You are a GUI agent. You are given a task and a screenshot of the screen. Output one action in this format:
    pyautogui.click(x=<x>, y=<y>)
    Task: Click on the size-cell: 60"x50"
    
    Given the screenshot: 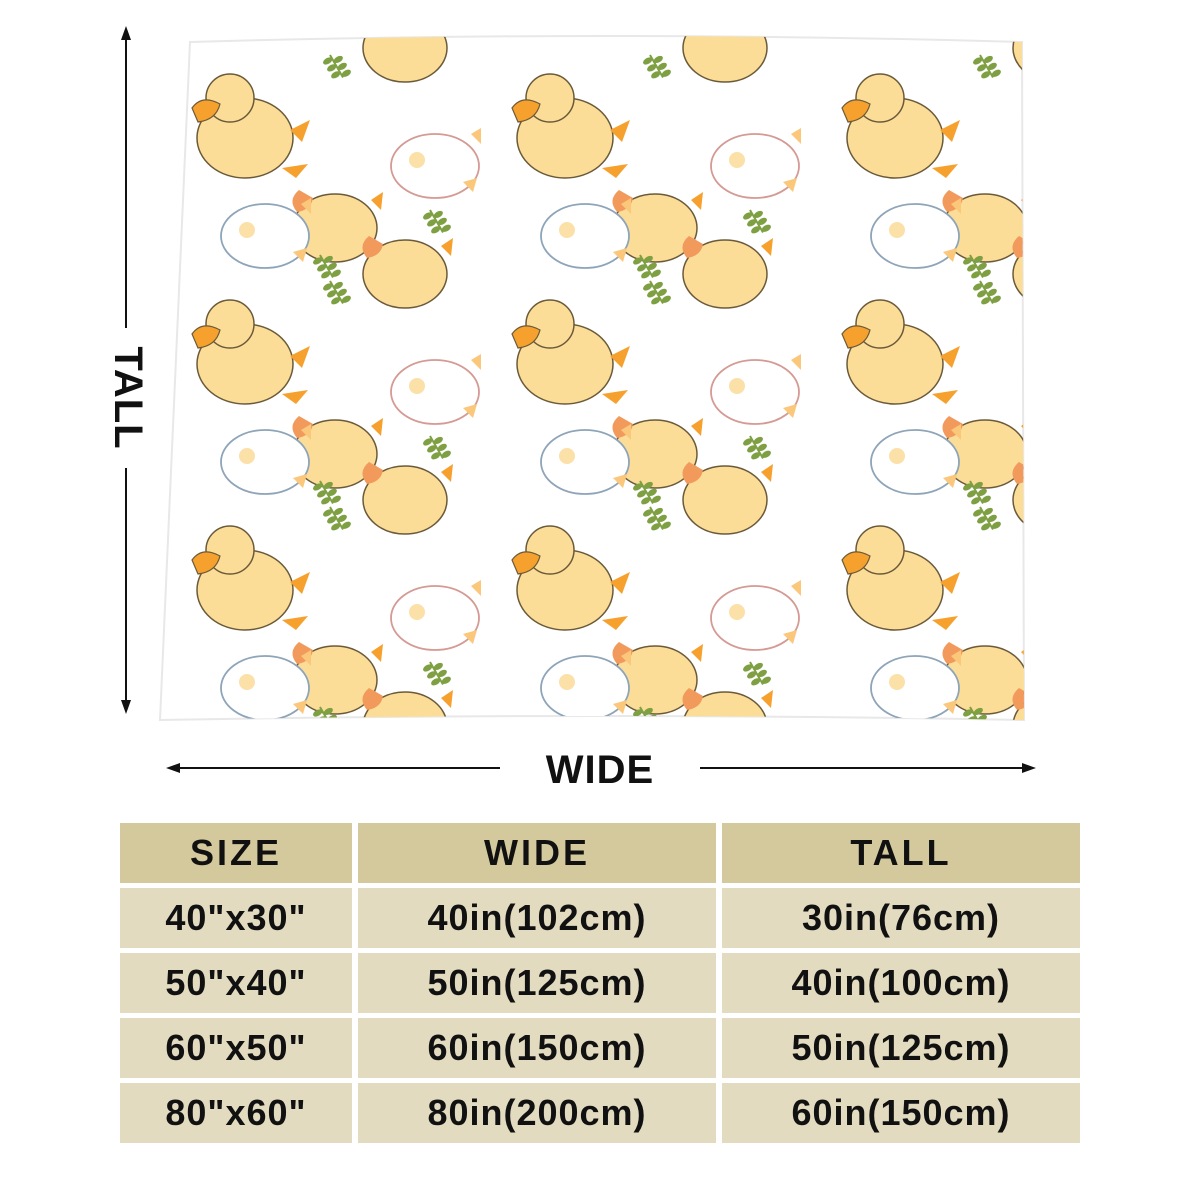 What is the action you would take?
    pyautogui.click(x=236, y=1048)
    